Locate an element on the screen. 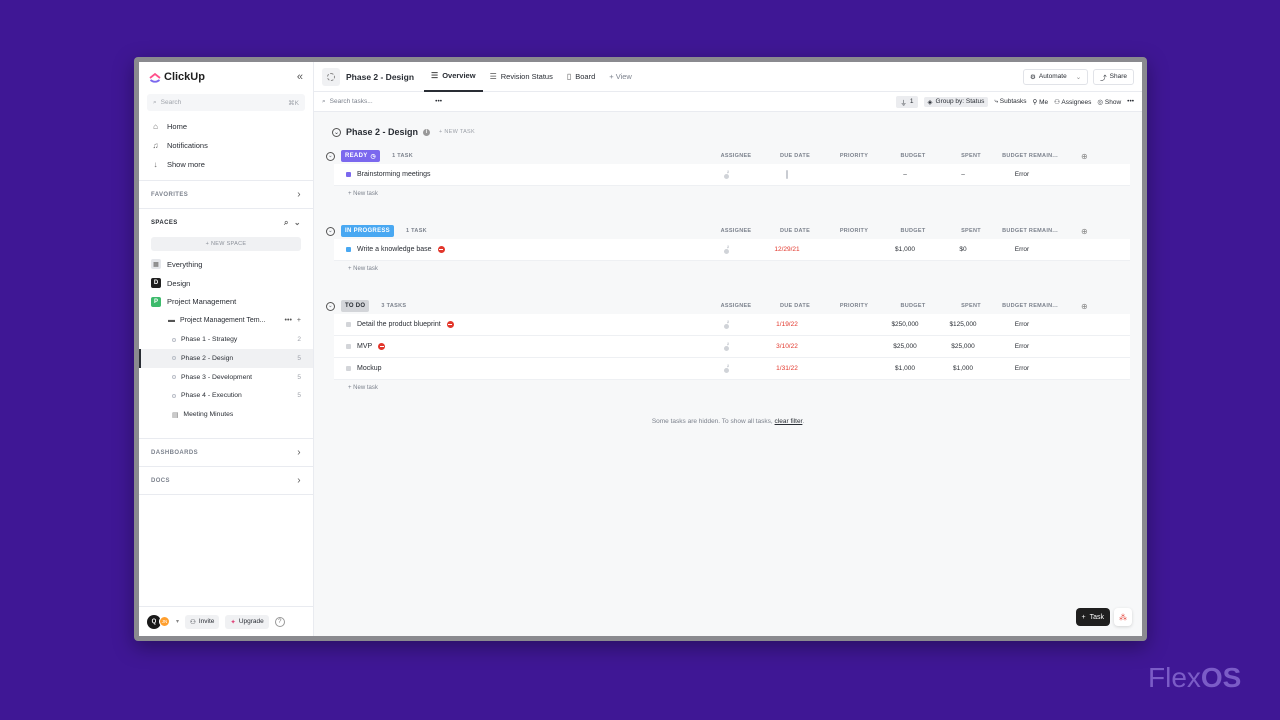  clickup-logo: ClickUp is located at coordinates (177, 77).